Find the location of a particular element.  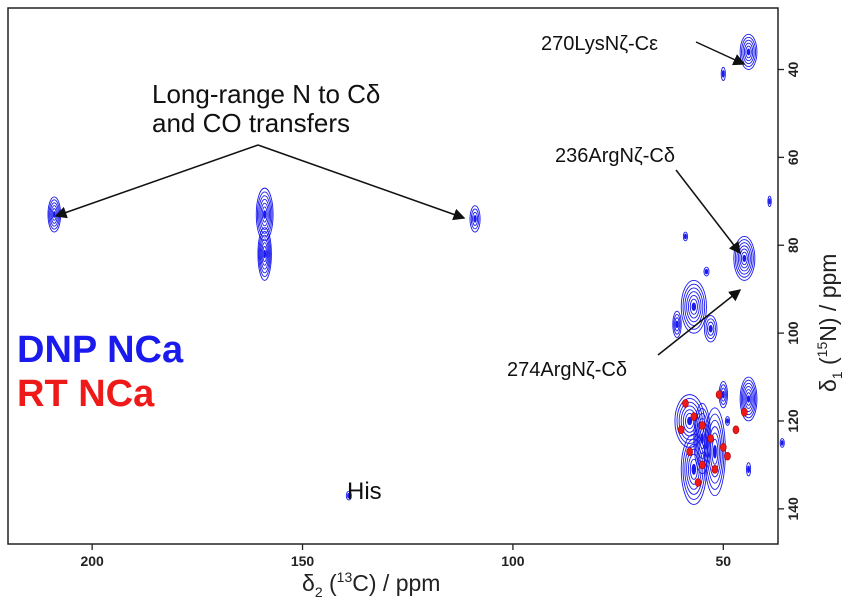

x-tick-label: 150 is located at coordinates (303, 561).